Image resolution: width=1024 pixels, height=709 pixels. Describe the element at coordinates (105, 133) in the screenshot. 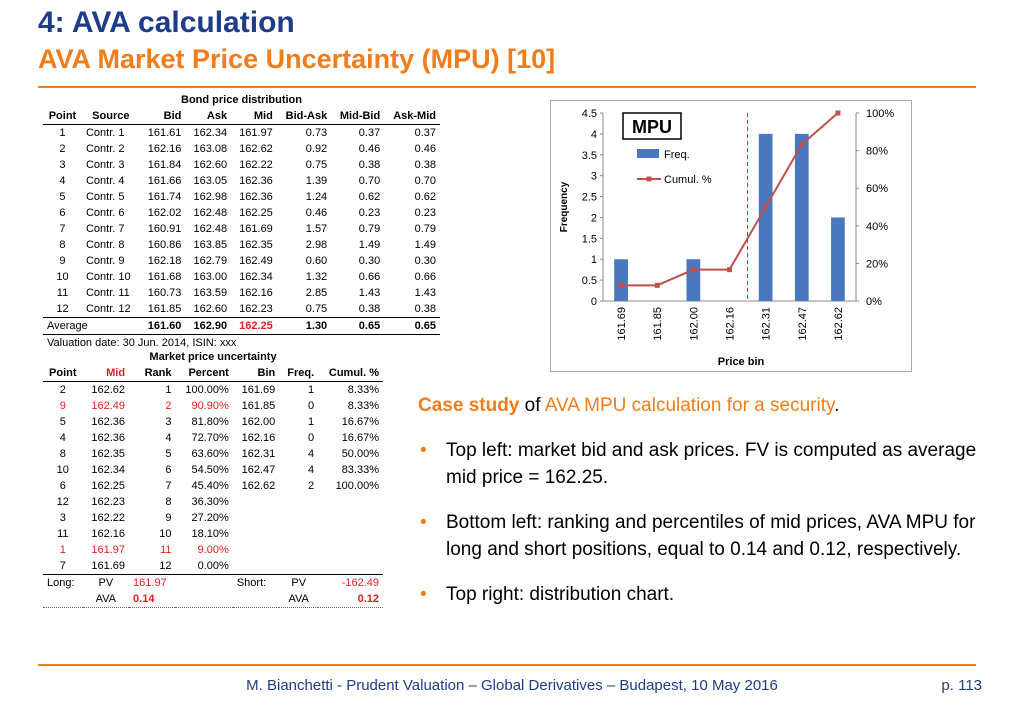

I see `table-cell: Contr. 1` at that location.